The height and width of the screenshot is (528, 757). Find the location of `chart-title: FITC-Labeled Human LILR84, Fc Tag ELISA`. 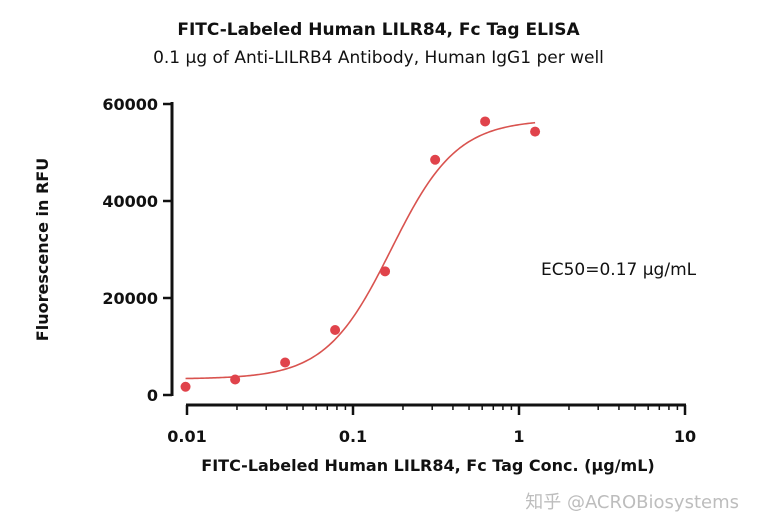

chart-title: FITC-Labeled Human LILR84, Fc Tag ELISA is located at coordinates (378, 30).